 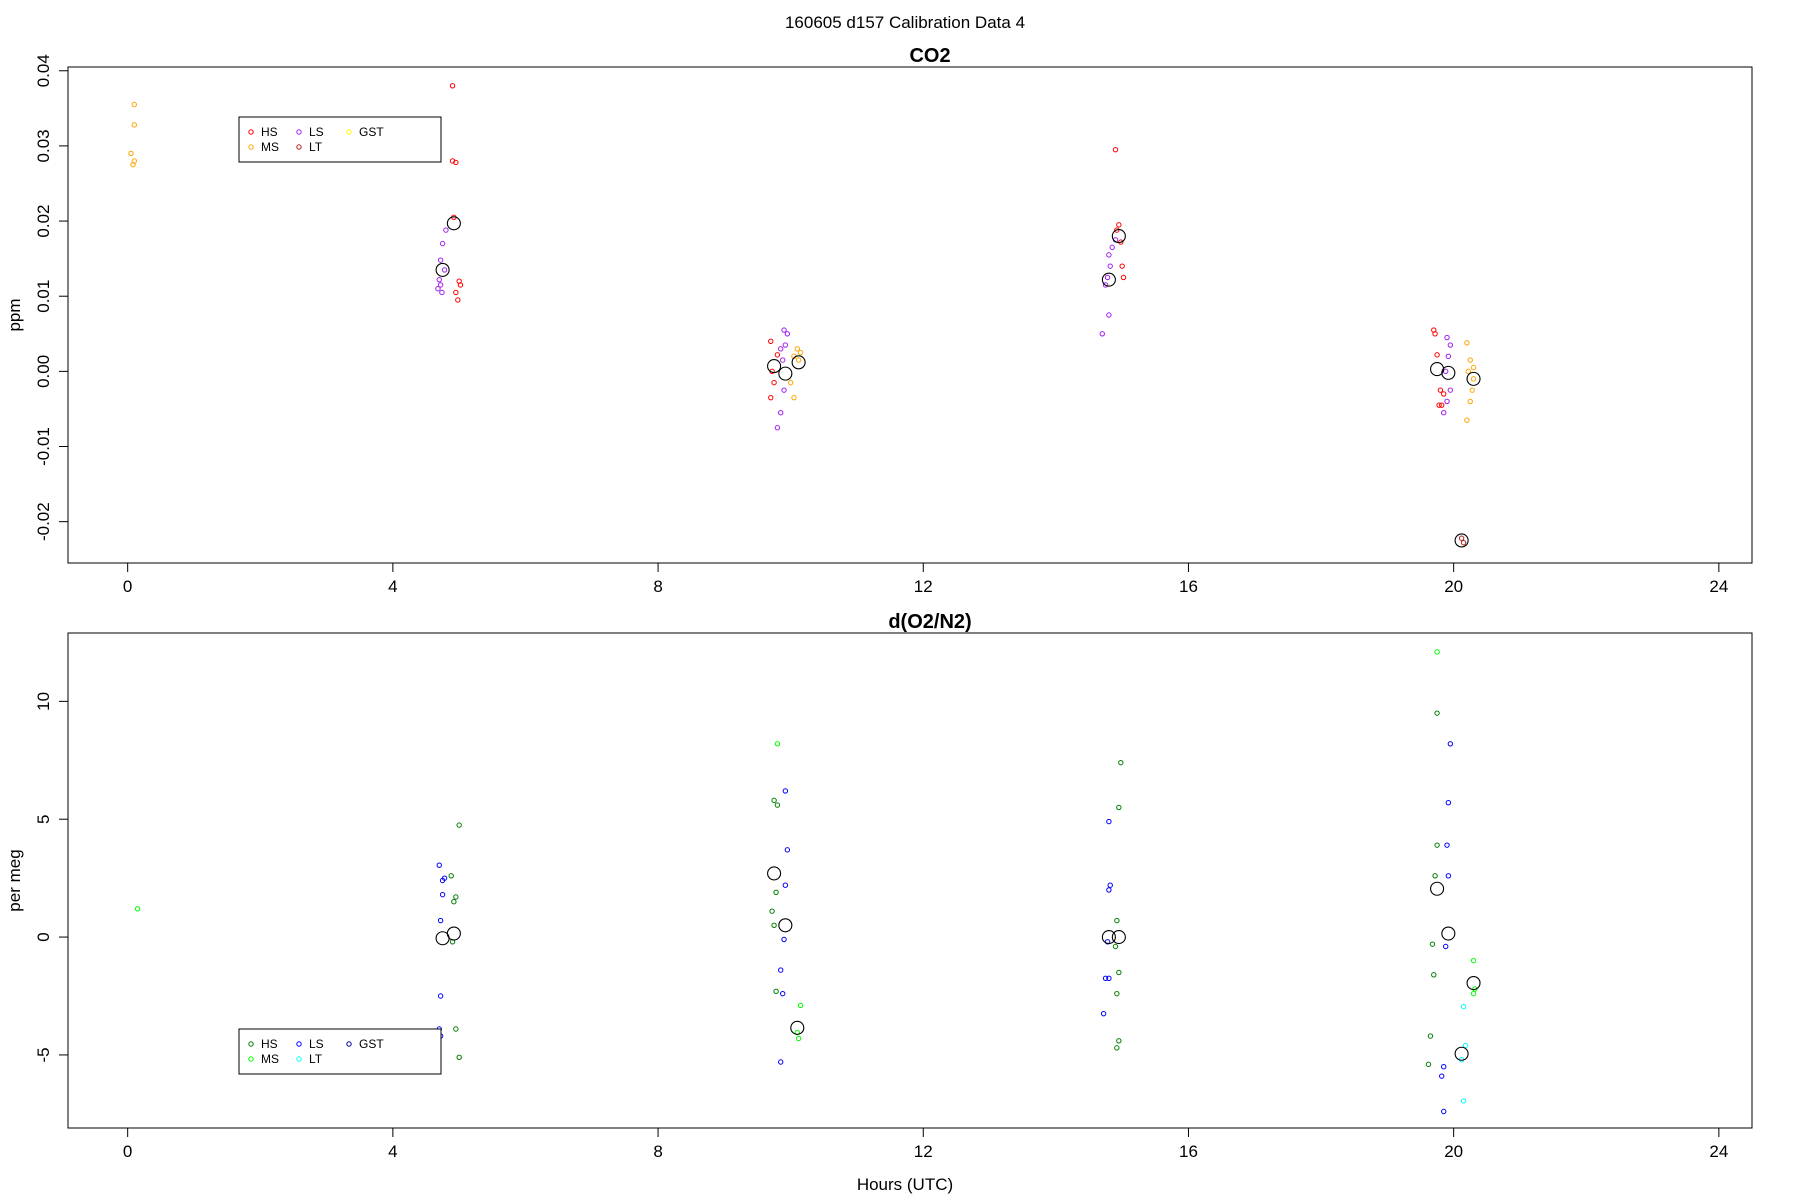 I want to click on y-tick-label: 10, so click(x=43, y=701).